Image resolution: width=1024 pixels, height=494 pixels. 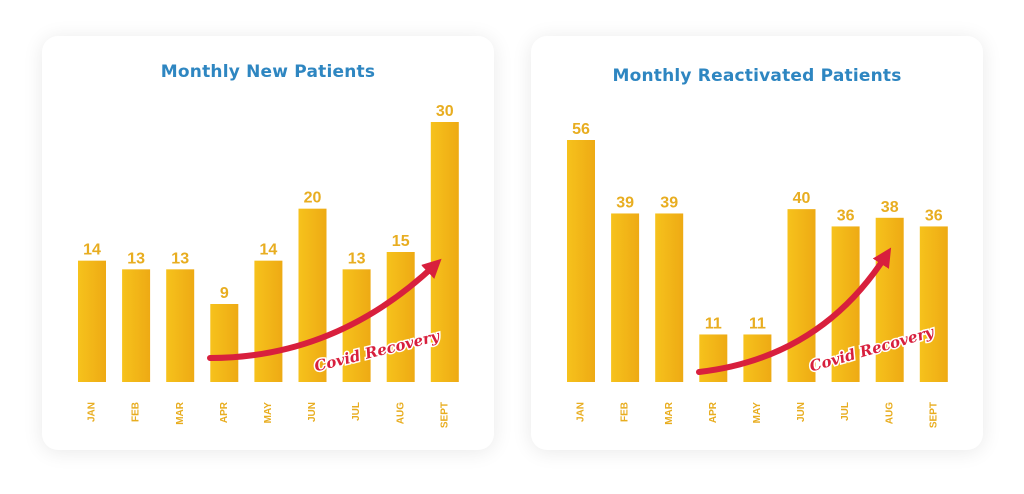 I want to click on data-label: 15, so click(x=401, y=241).